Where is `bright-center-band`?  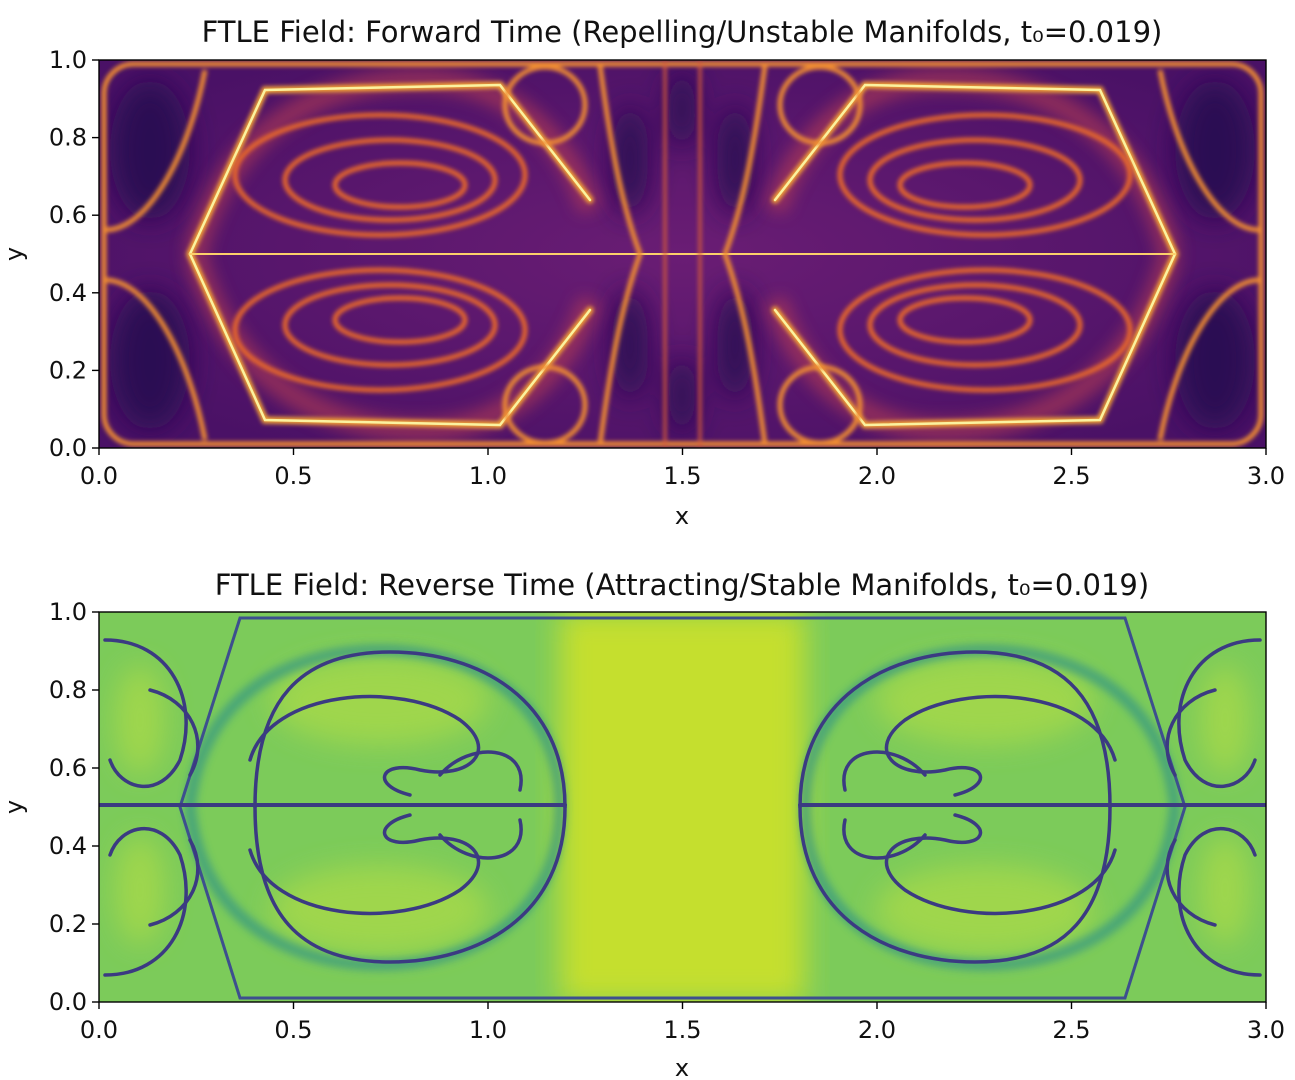 bright-center-band is located at coordinates (682, 807).